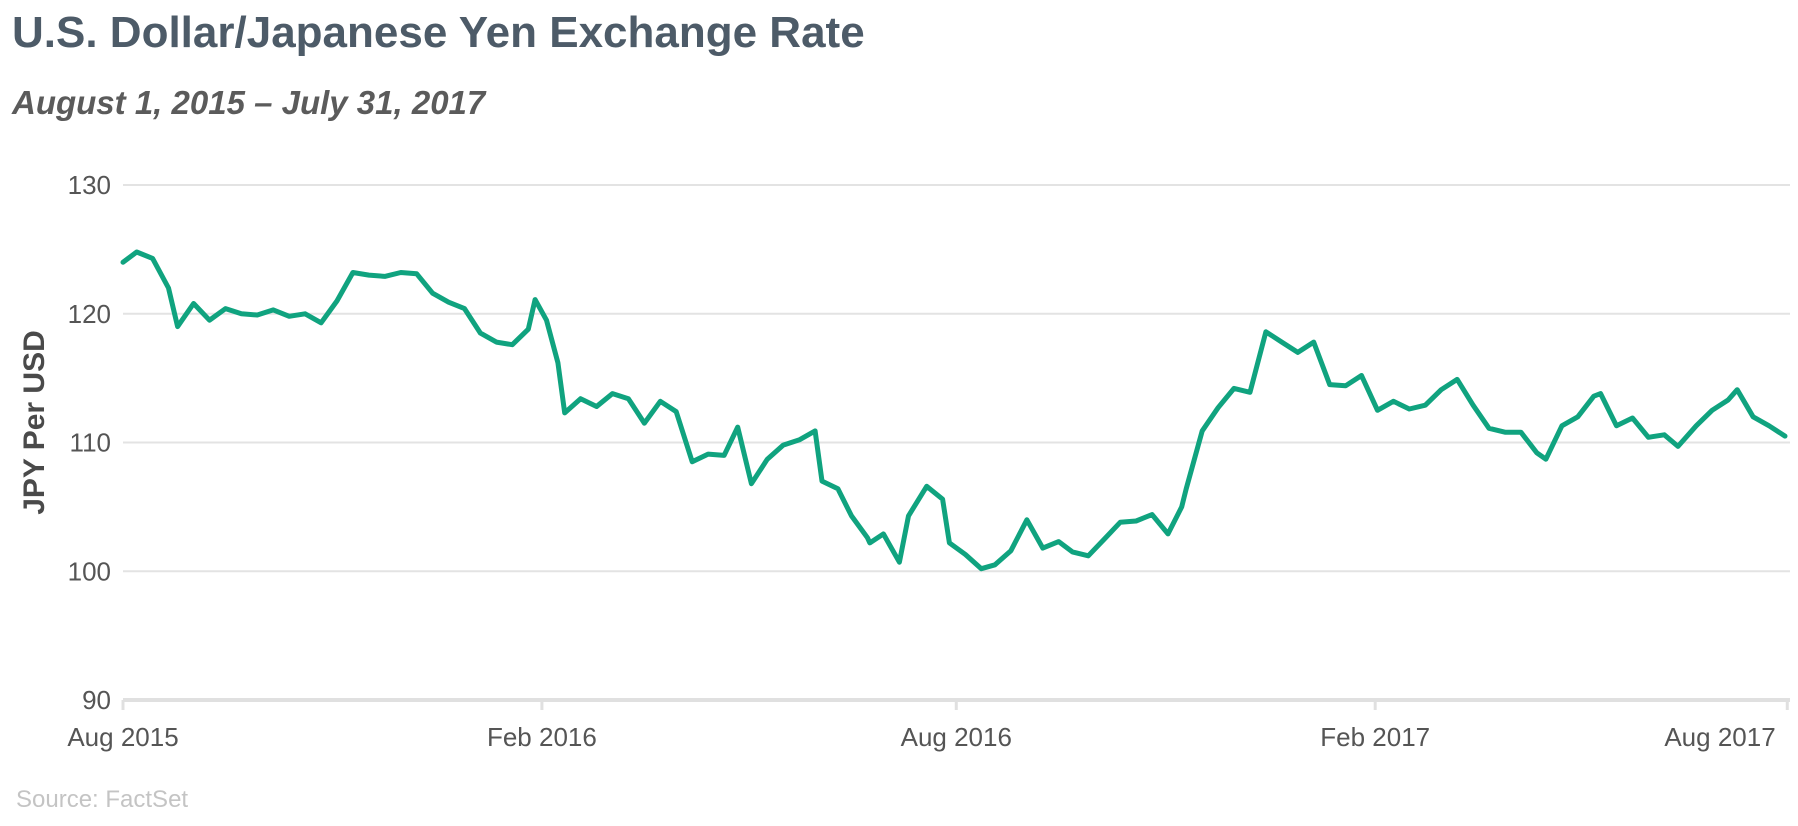  What do you see at coordinates (542, 737) in the screenshot?
I see `x-tick-label: Feb 2016` at bounding box center [542, 737].